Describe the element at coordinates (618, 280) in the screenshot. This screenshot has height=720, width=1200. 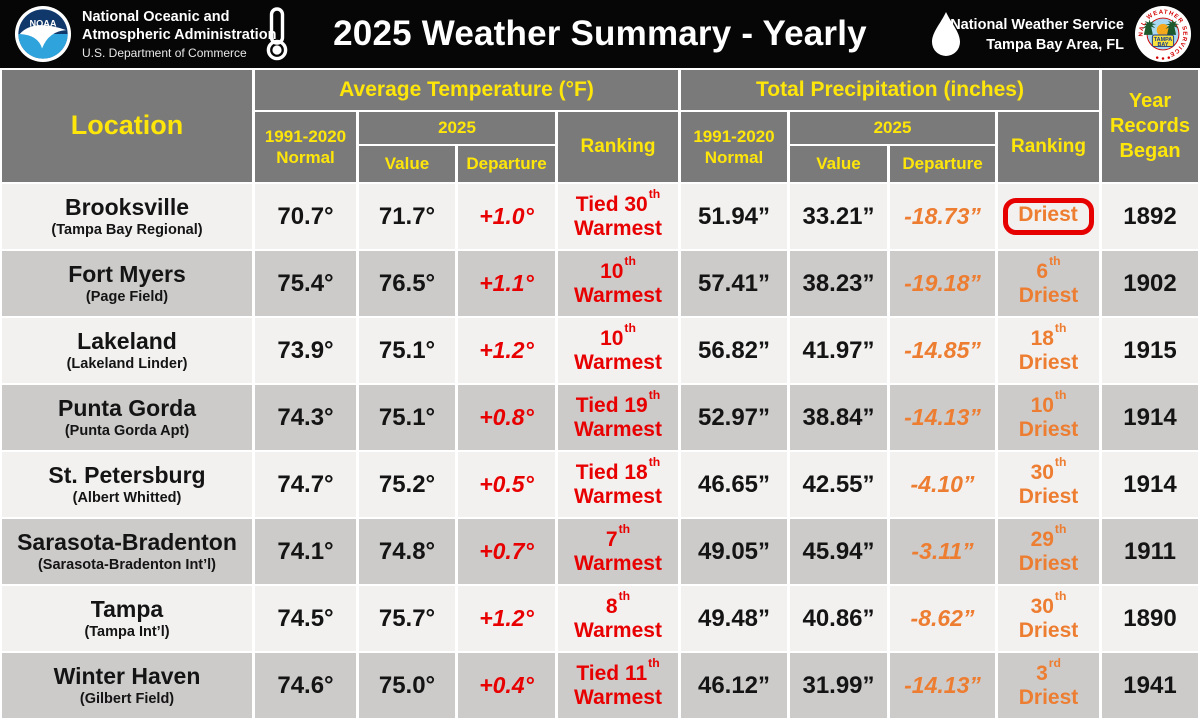
I see `temp-ranking-text: 10th Warmest` at that location.